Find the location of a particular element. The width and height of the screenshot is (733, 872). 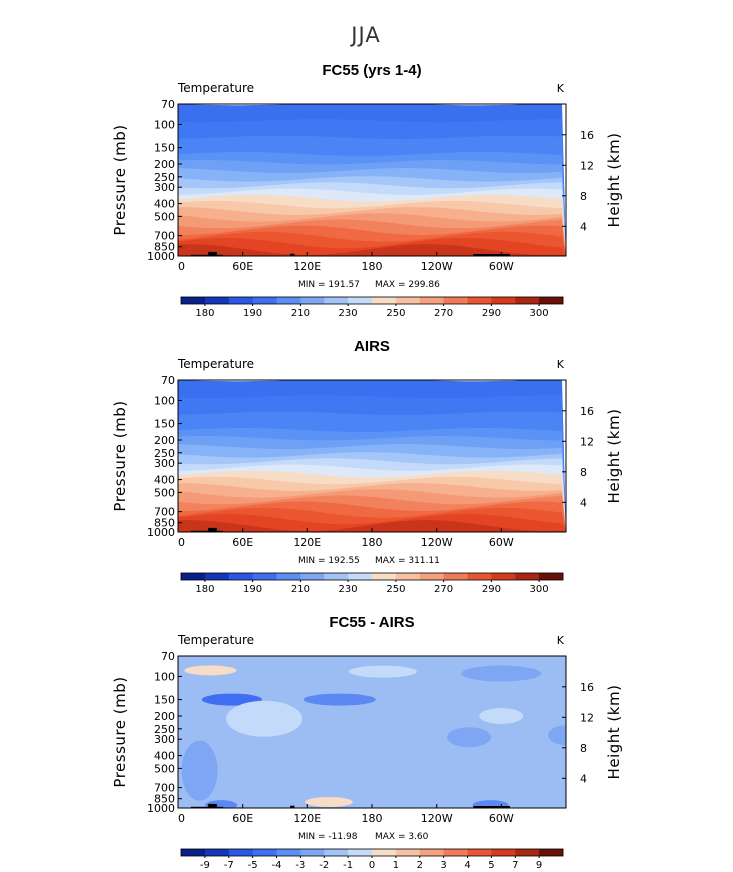

y-axis-title: Pressure (mb) is located at coordinates (120, 179).